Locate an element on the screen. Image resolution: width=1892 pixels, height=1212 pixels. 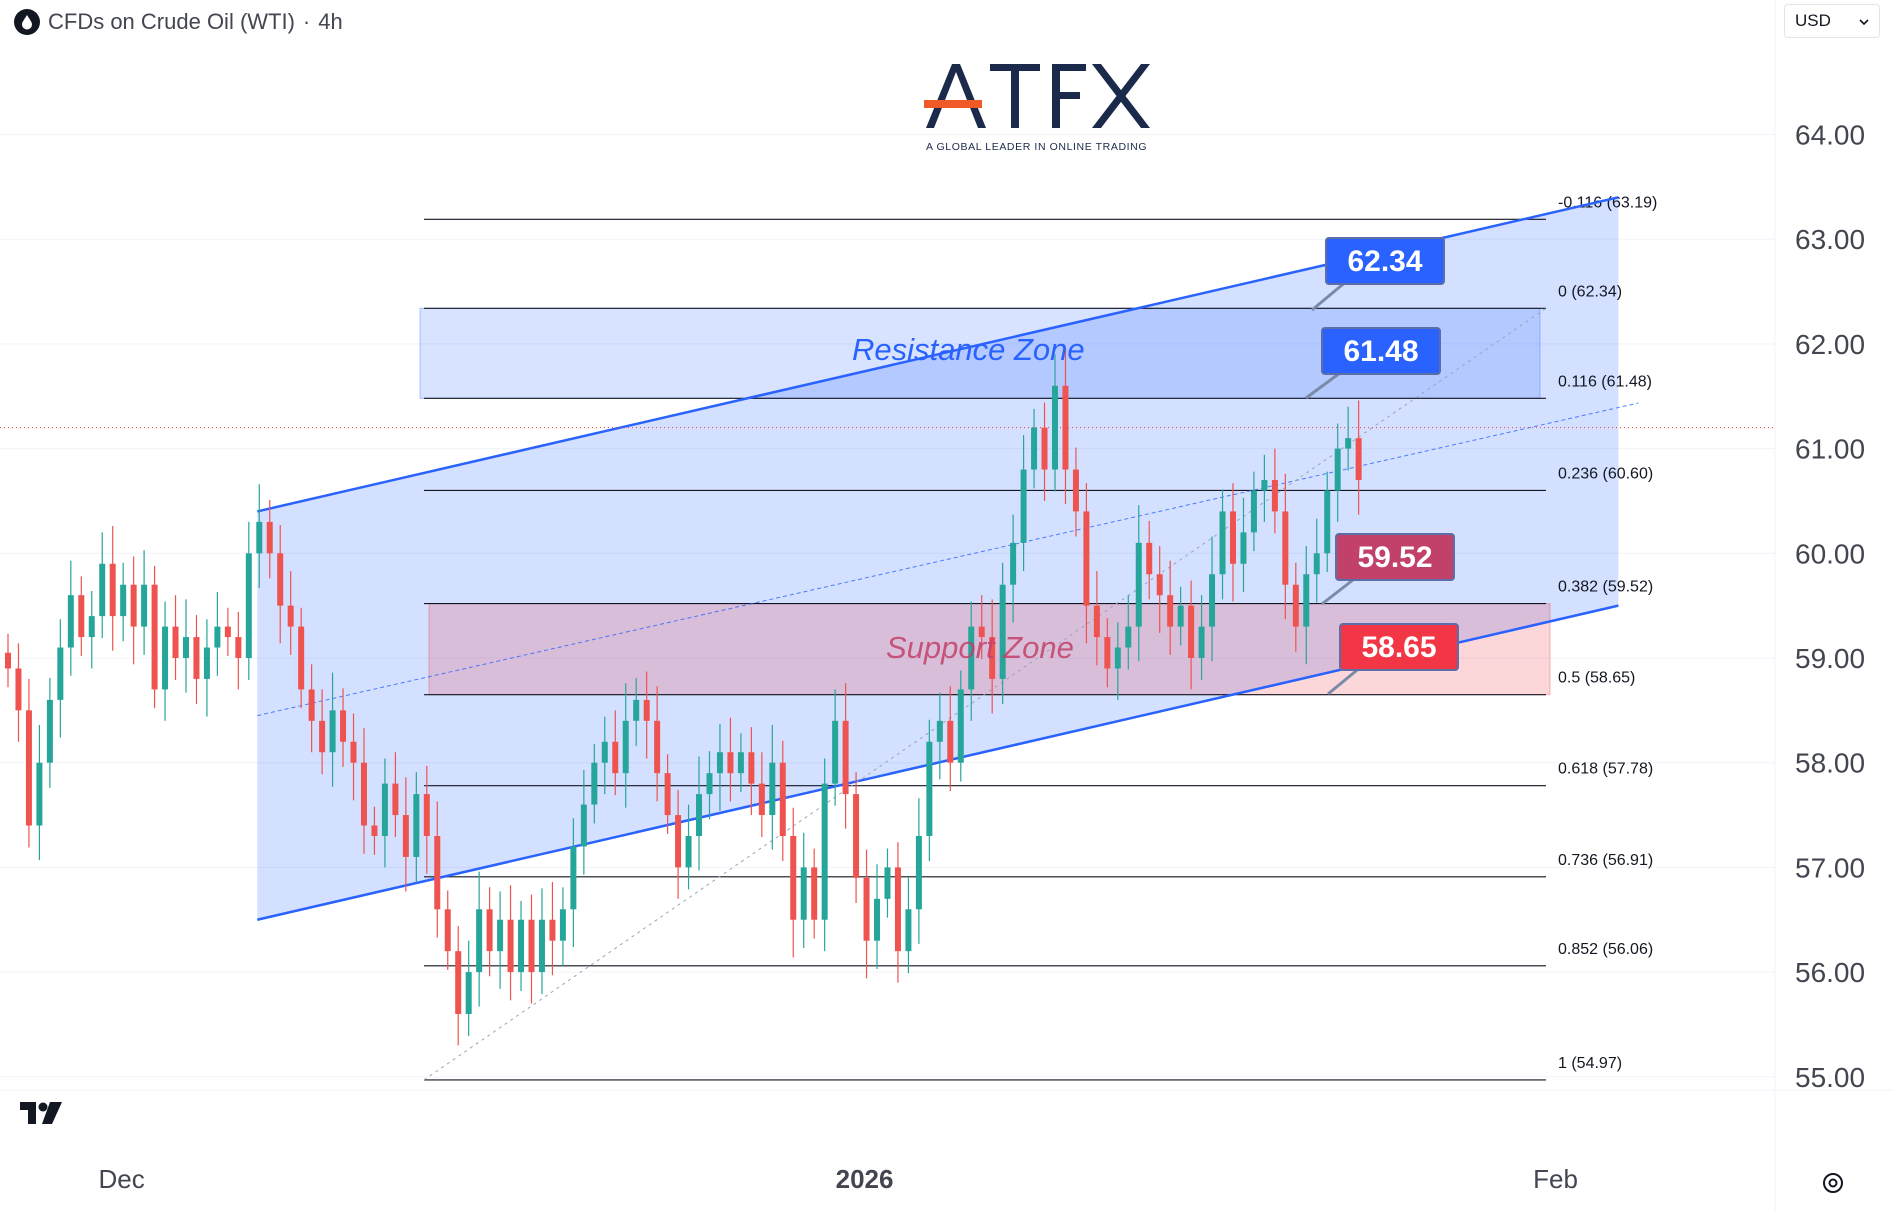
fib-label-4: 0.382 (59.52) is located at coordinates (1605, 587).